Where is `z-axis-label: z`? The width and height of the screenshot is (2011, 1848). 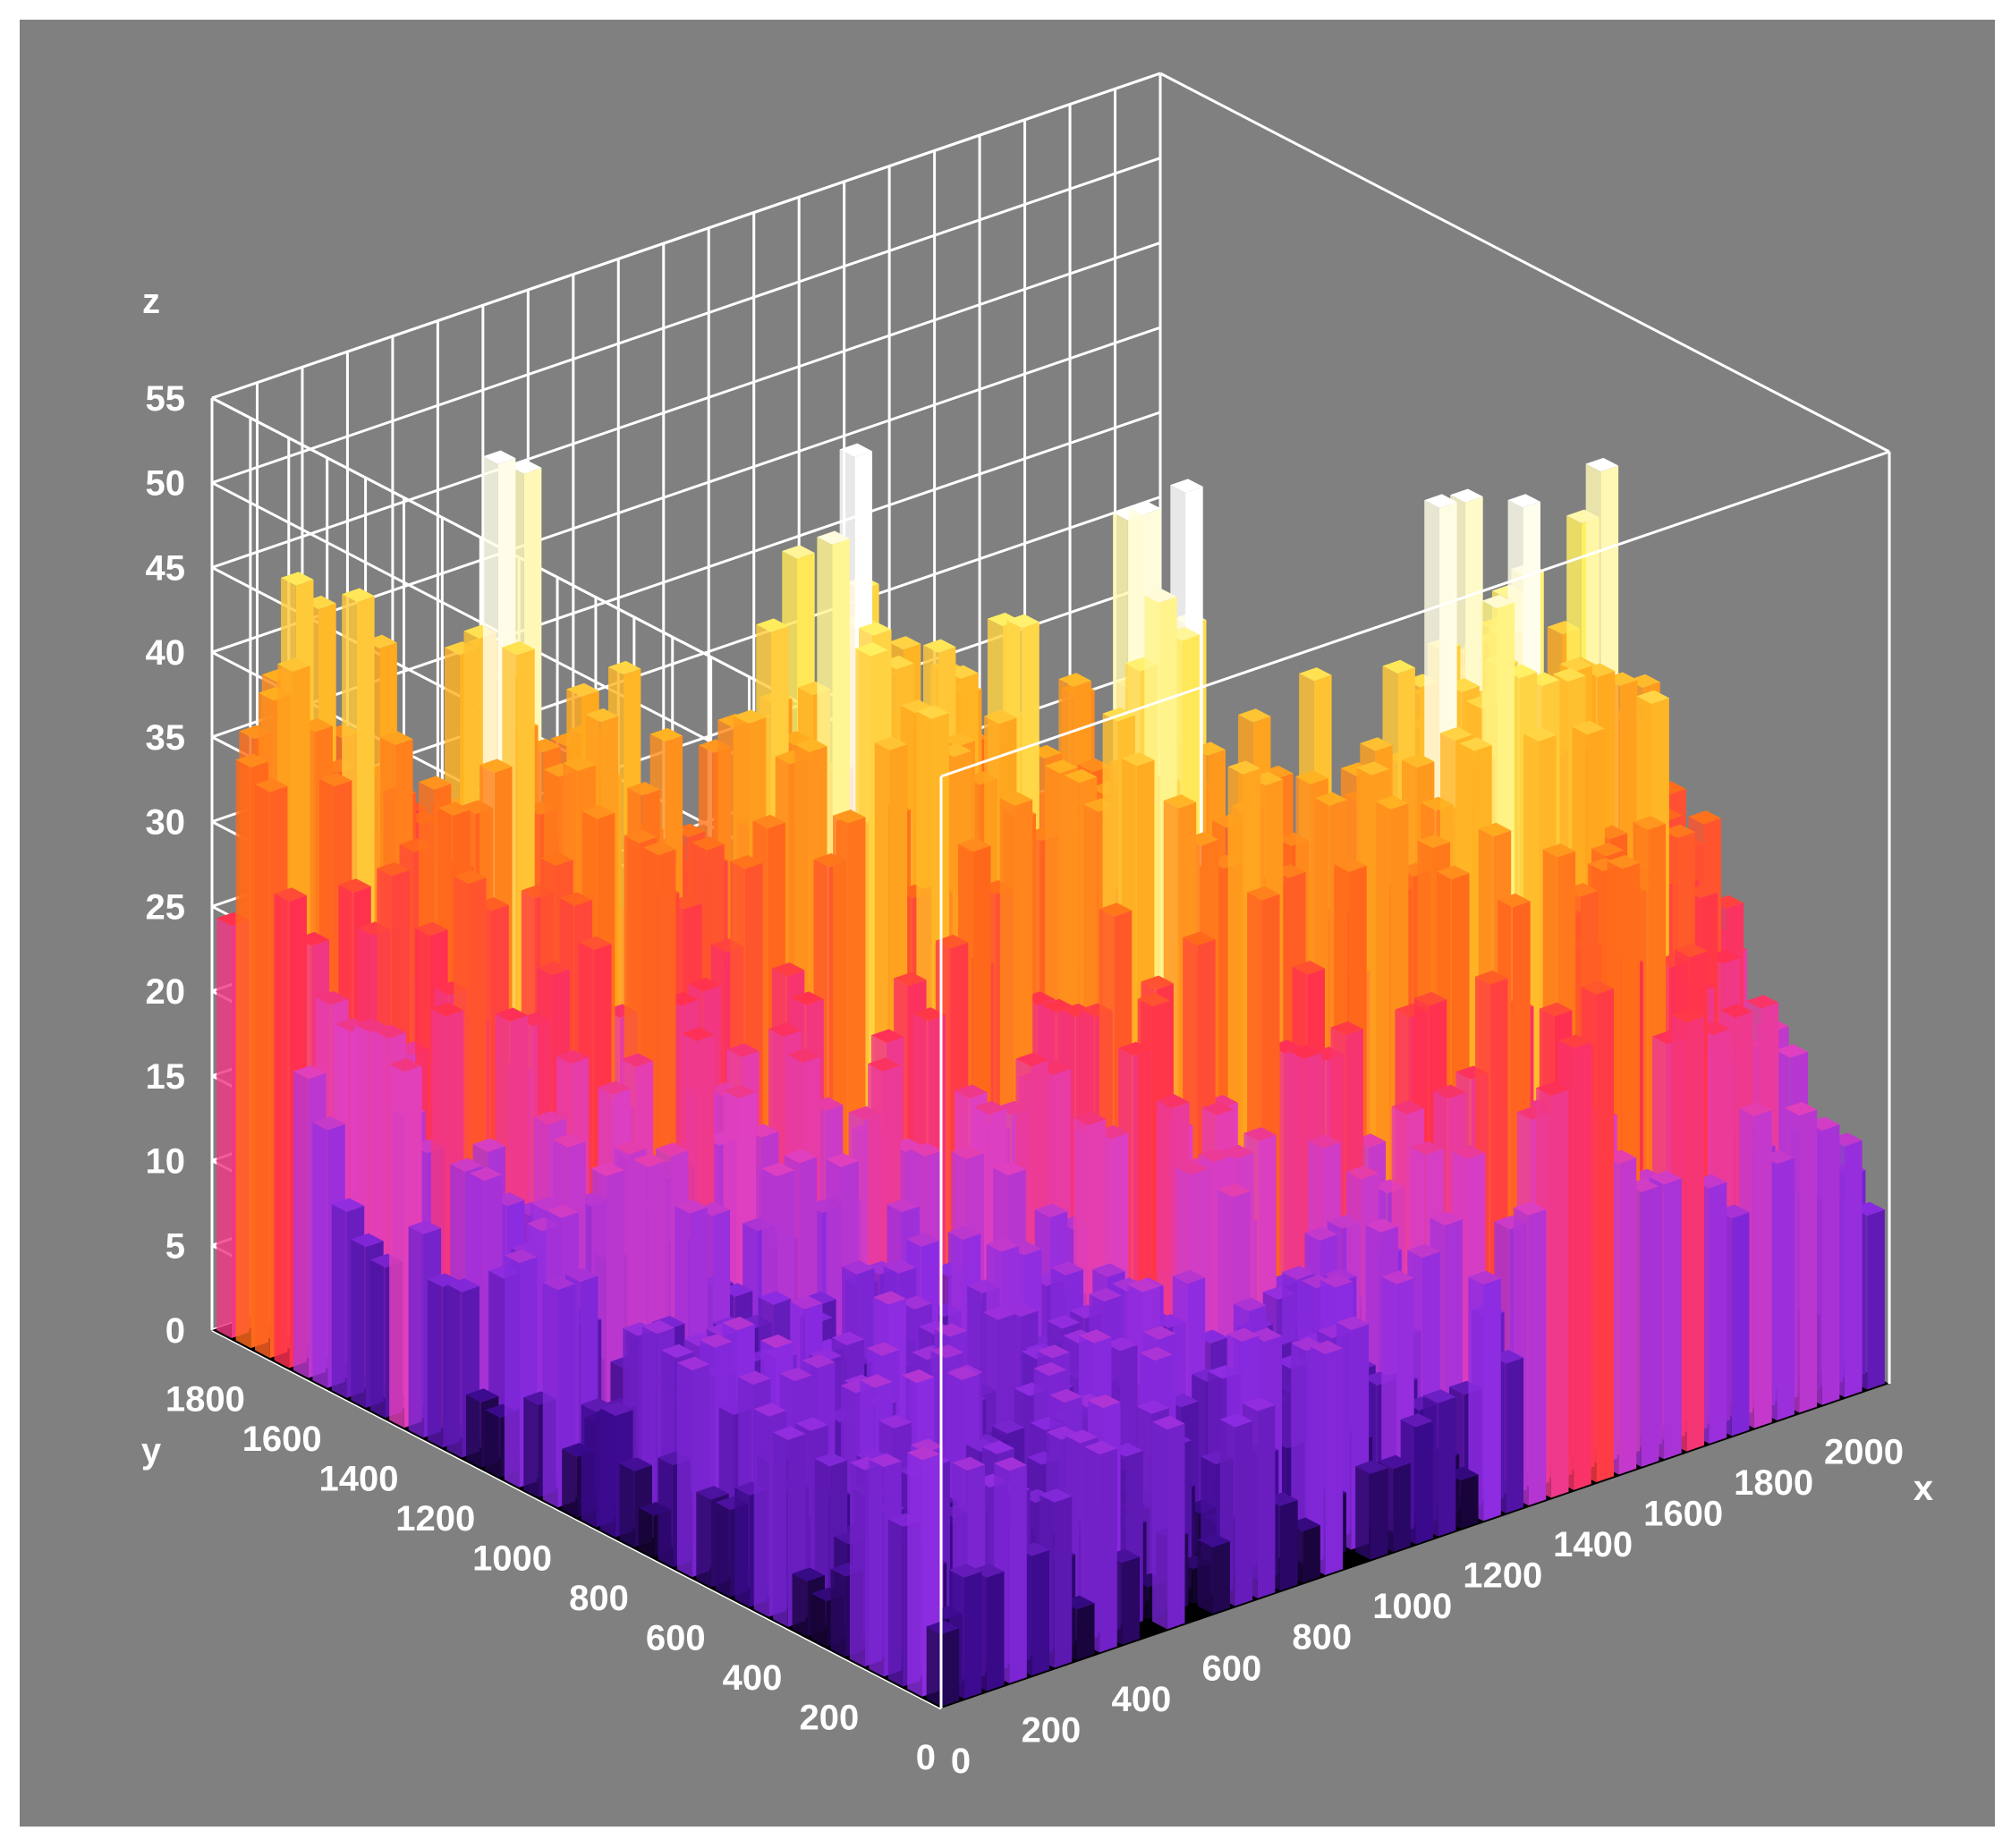 z-axis-label: z is located at coordinates (151, 302).